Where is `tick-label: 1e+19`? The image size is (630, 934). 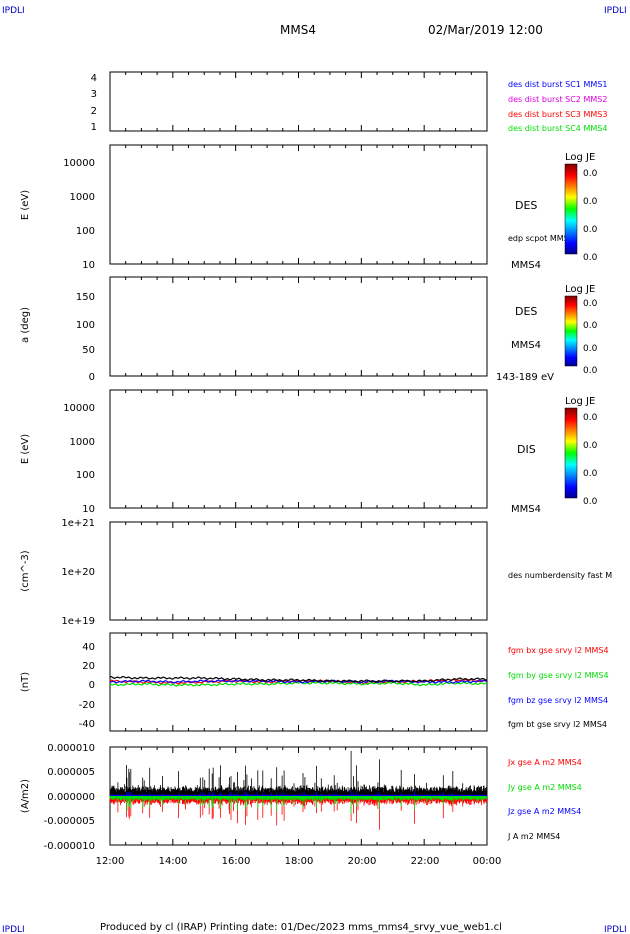
tick-label: 1e+19 is located at coordinates (78, 621).